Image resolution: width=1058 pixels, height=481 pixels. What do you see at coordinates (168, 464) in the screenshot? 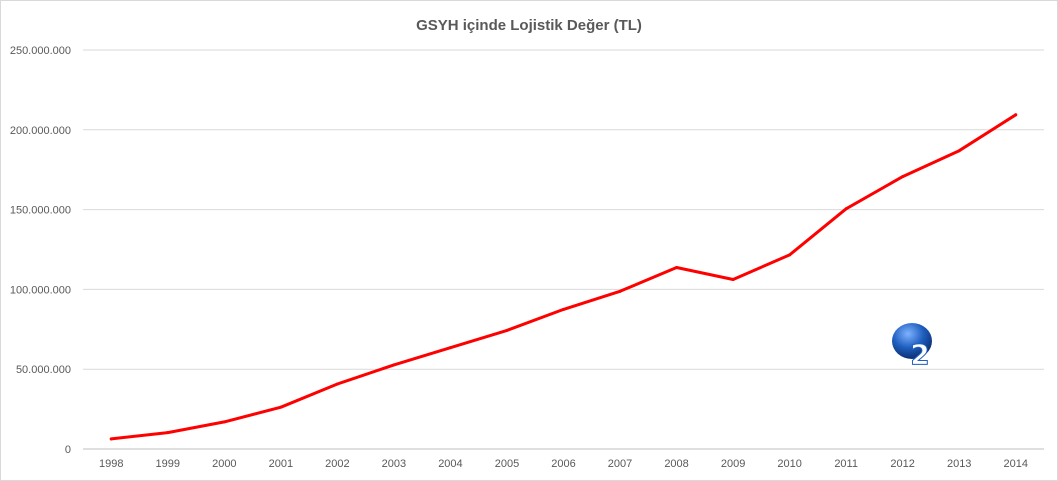
I see `x-tick-label: 1999` at bounding box center [168, 464].